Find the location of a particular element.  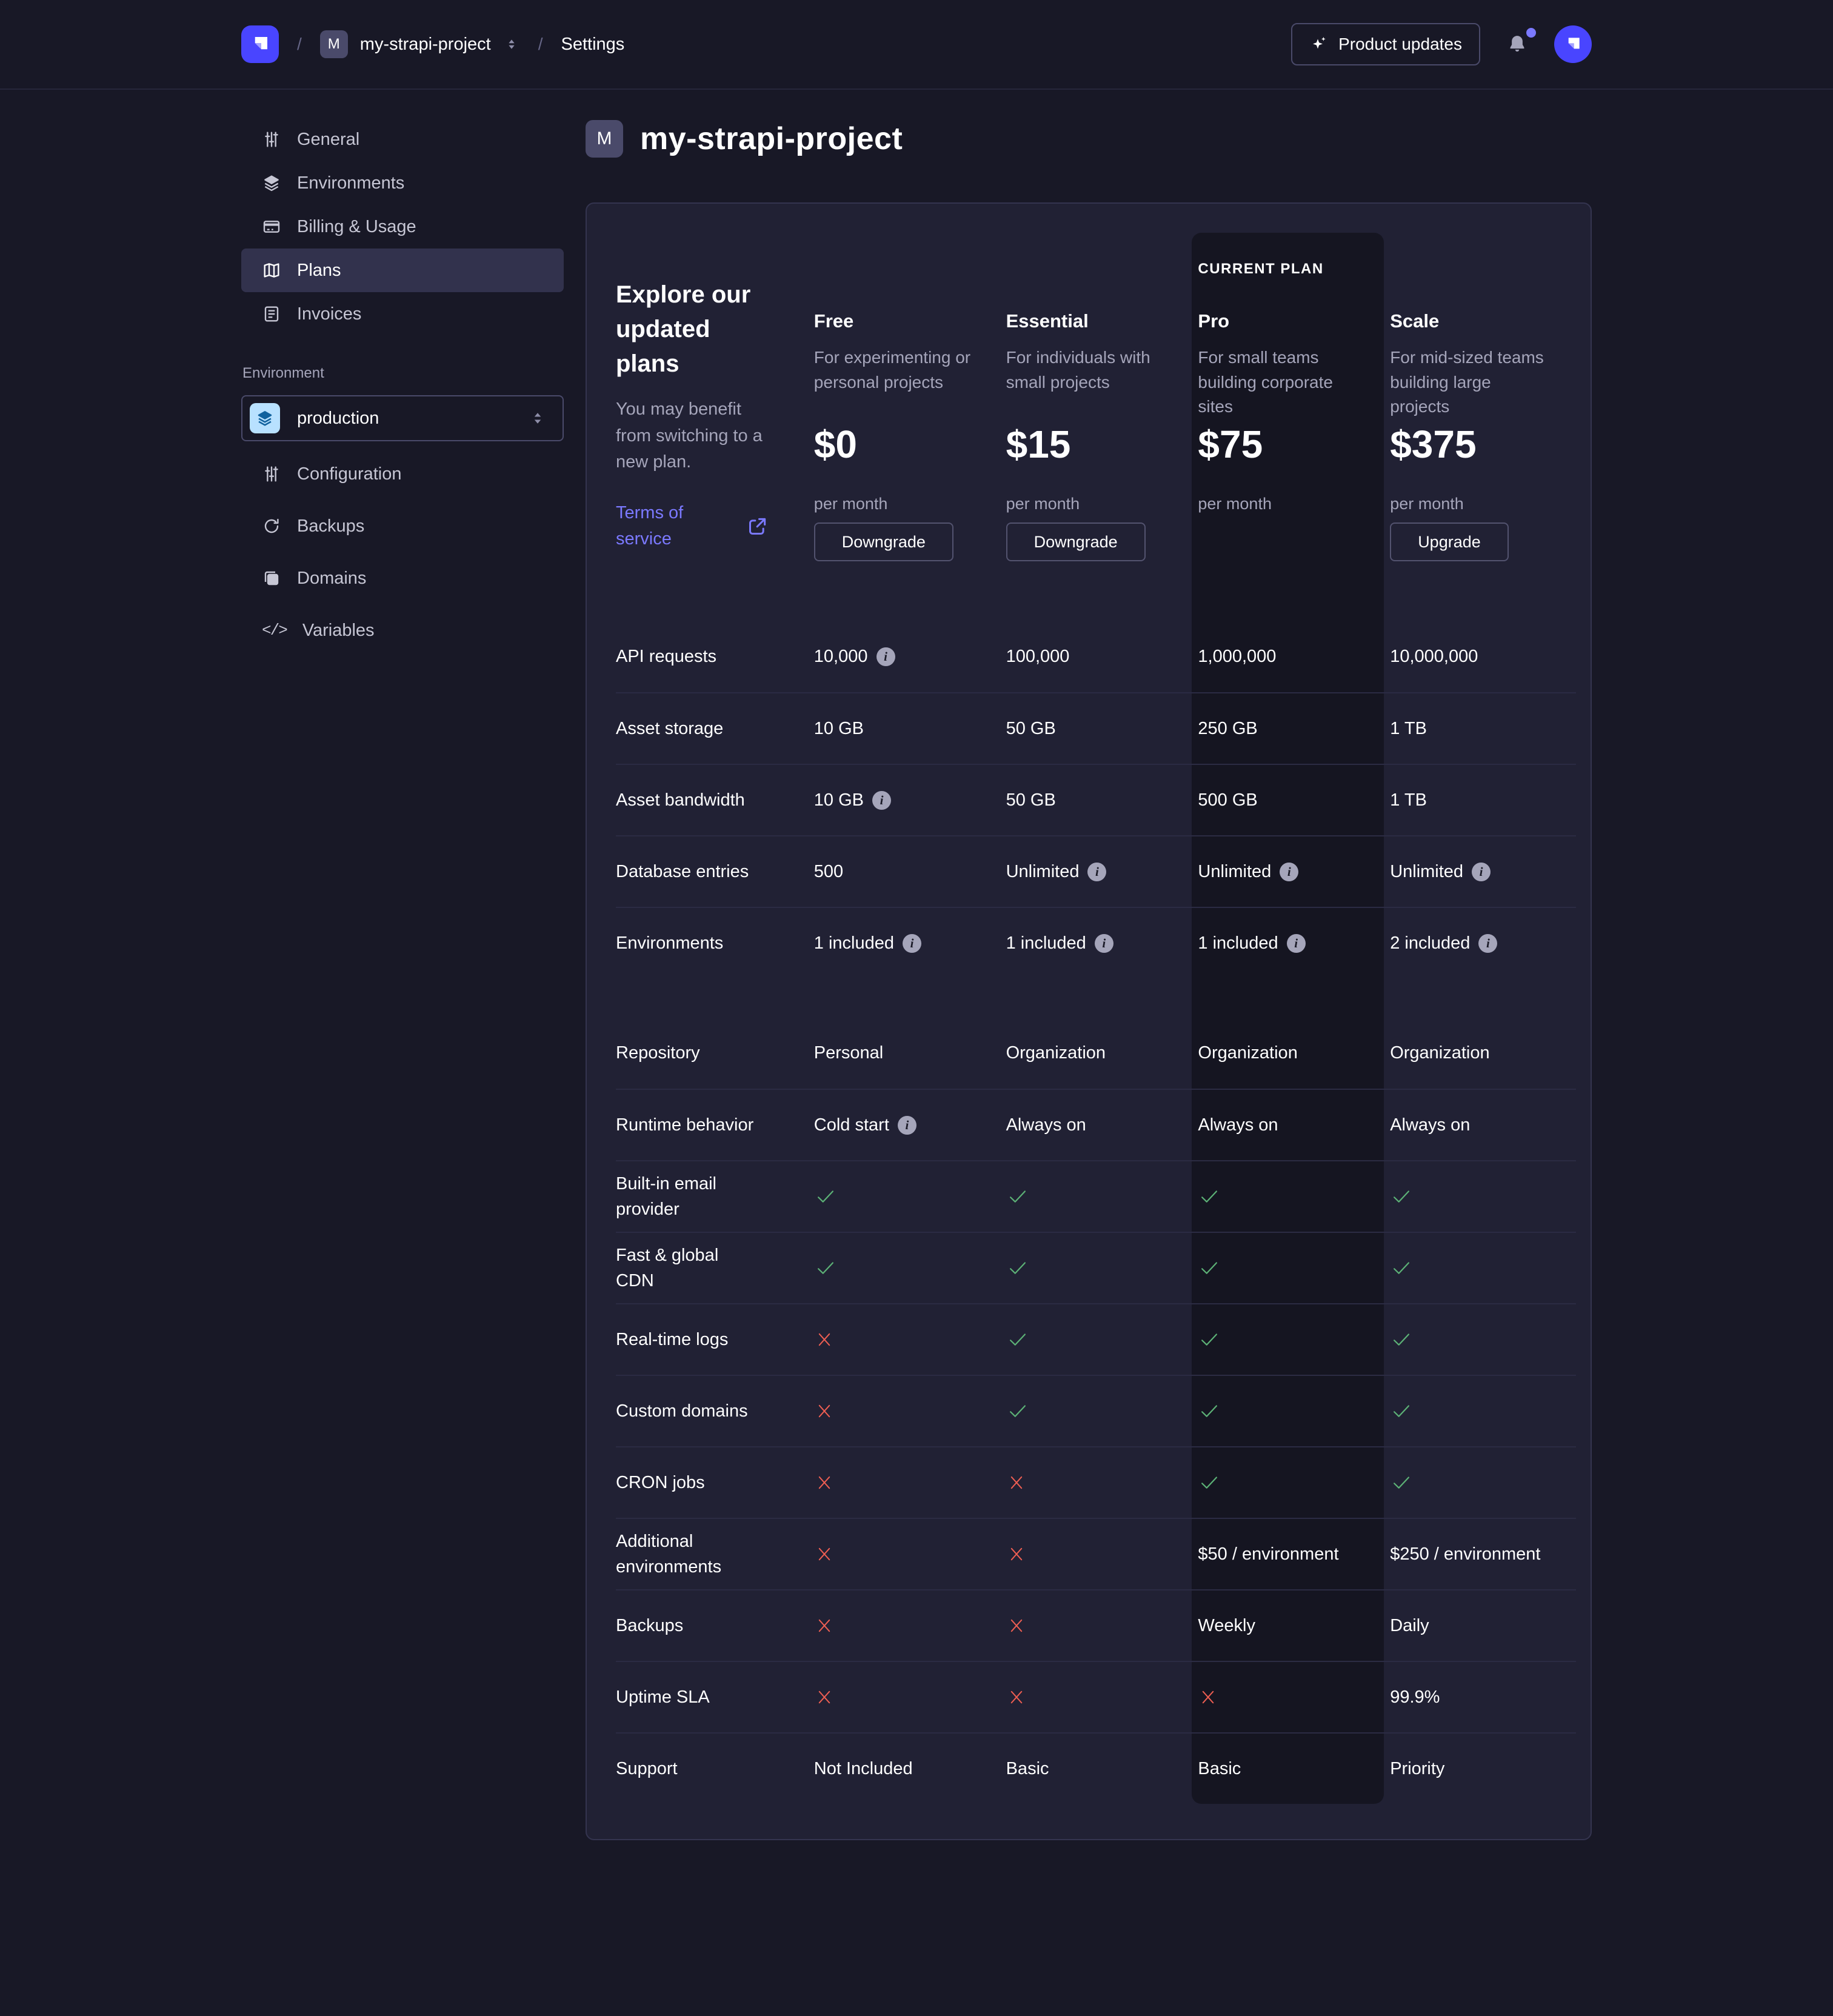

sidebar-item-general: General is located at coordinates (402, 139).